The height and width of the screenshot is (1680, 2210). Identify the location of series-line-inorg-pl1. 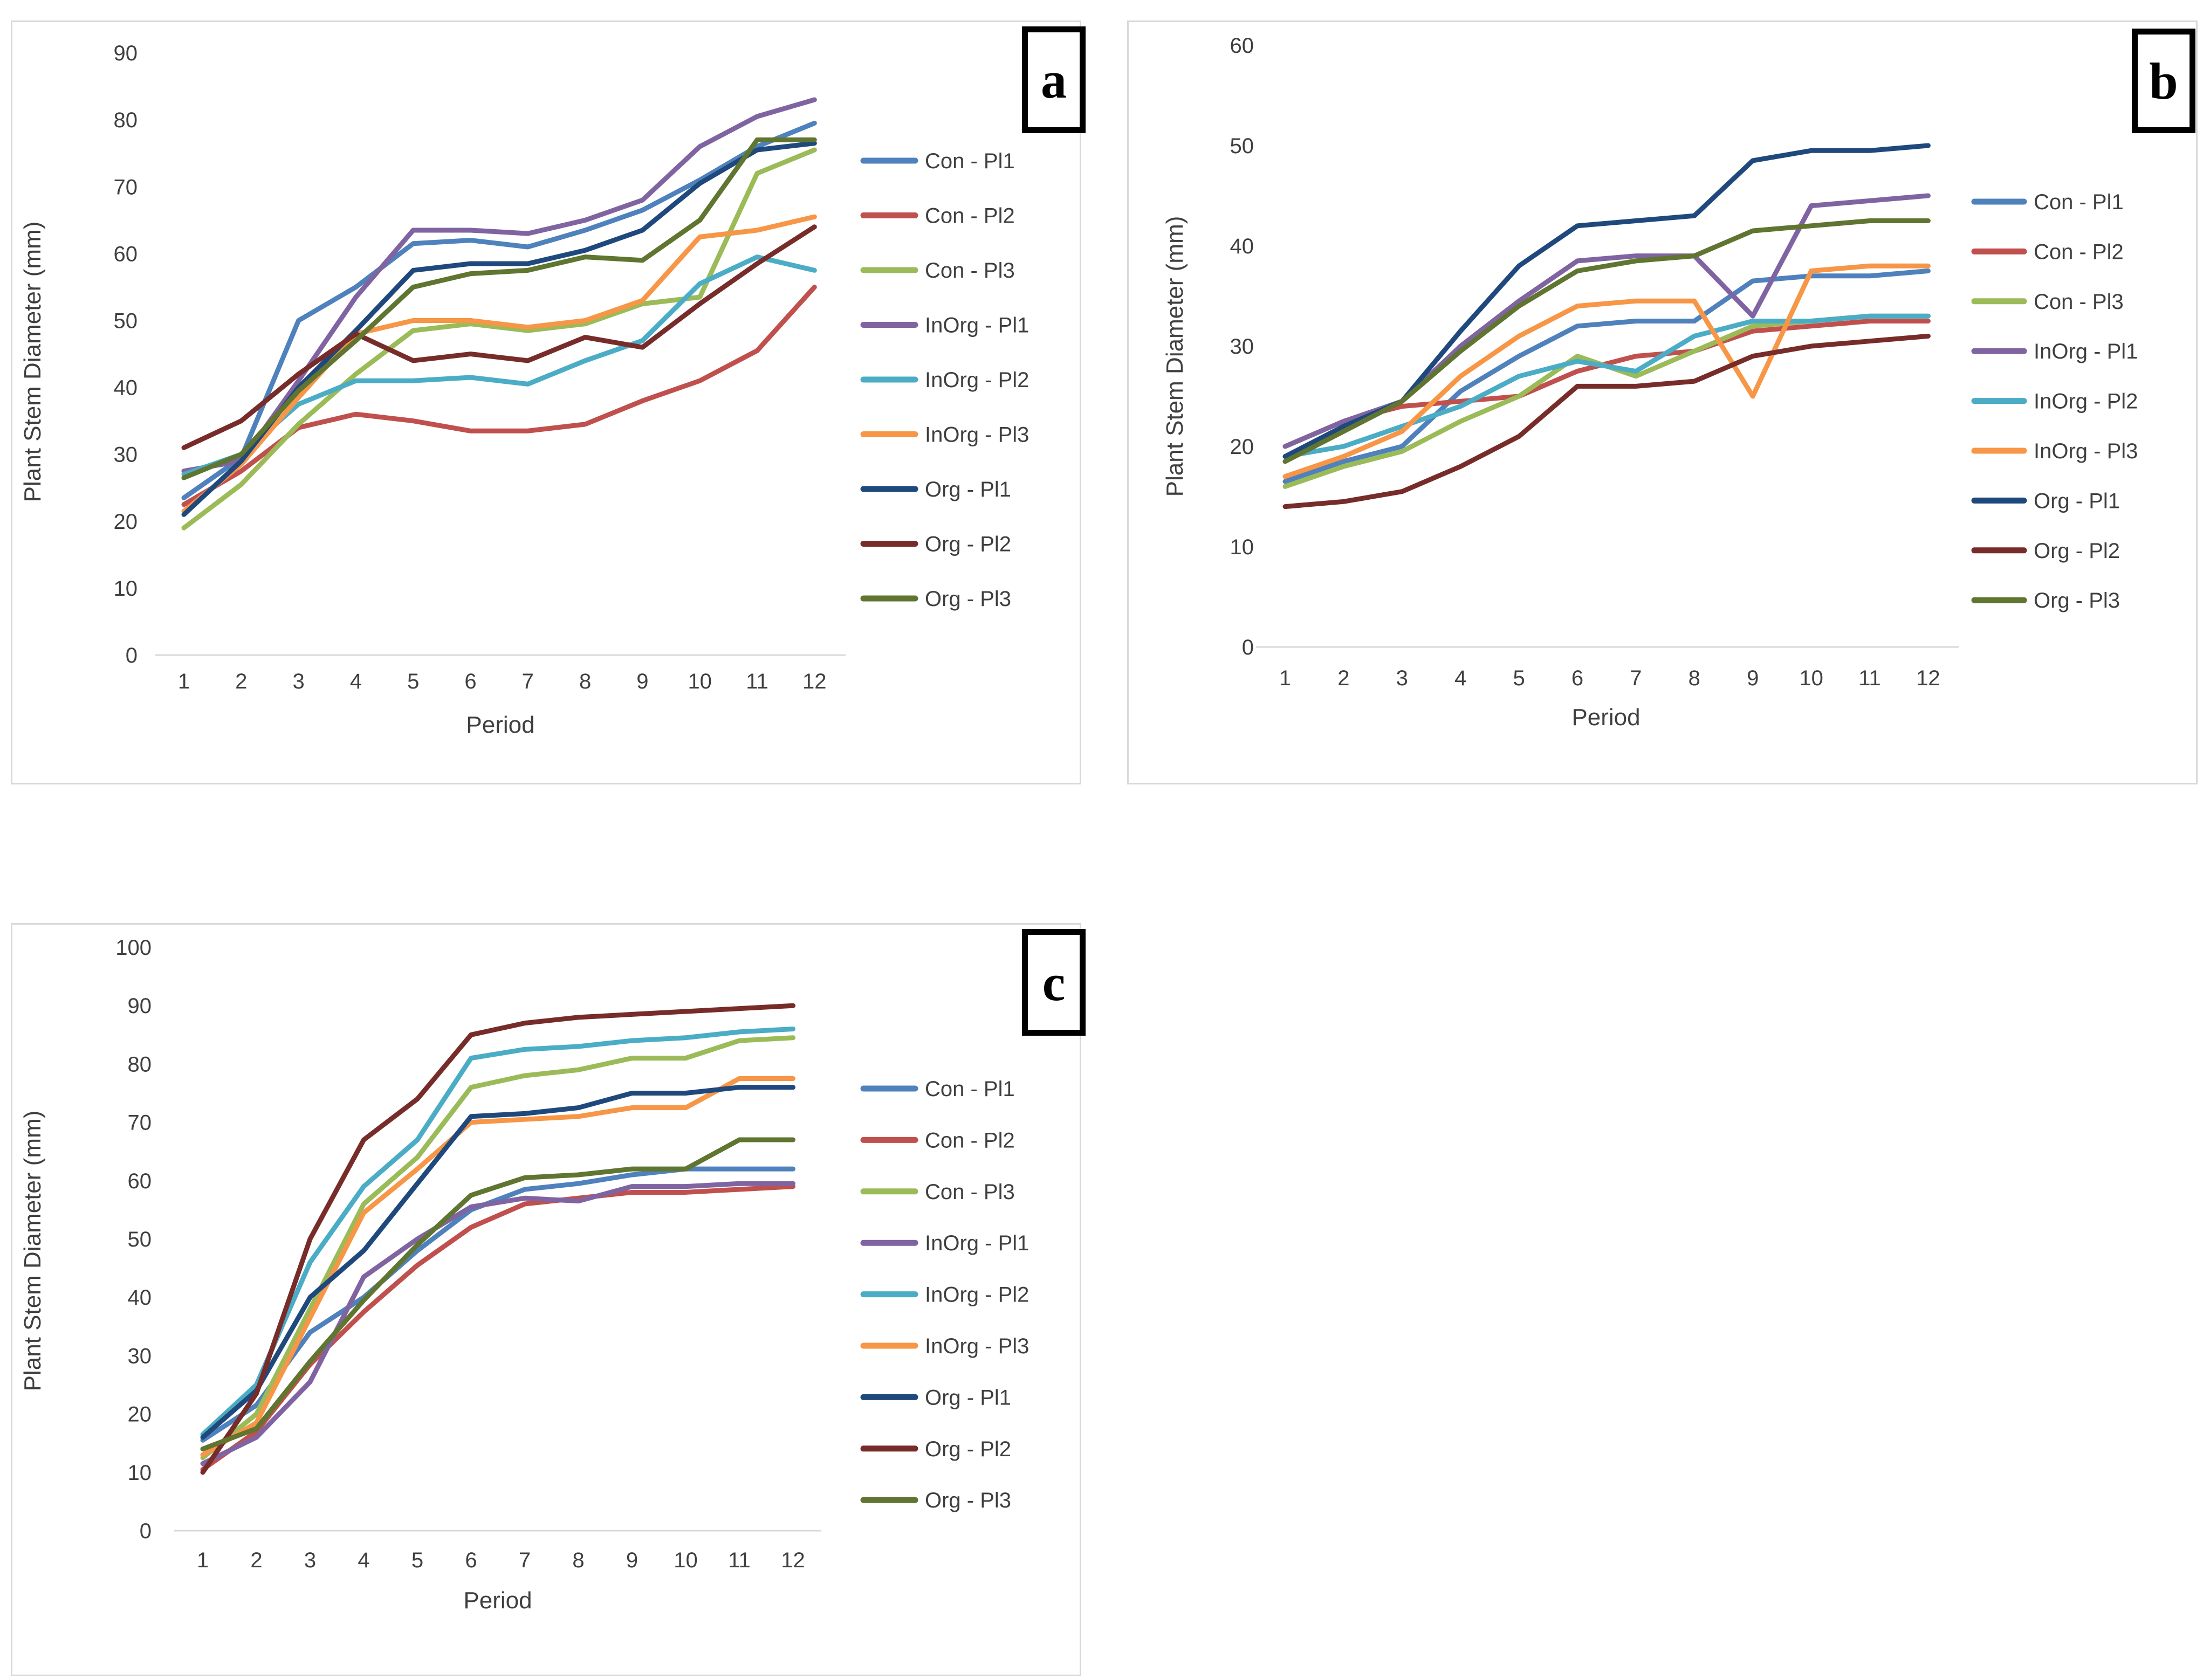
(499, 285).